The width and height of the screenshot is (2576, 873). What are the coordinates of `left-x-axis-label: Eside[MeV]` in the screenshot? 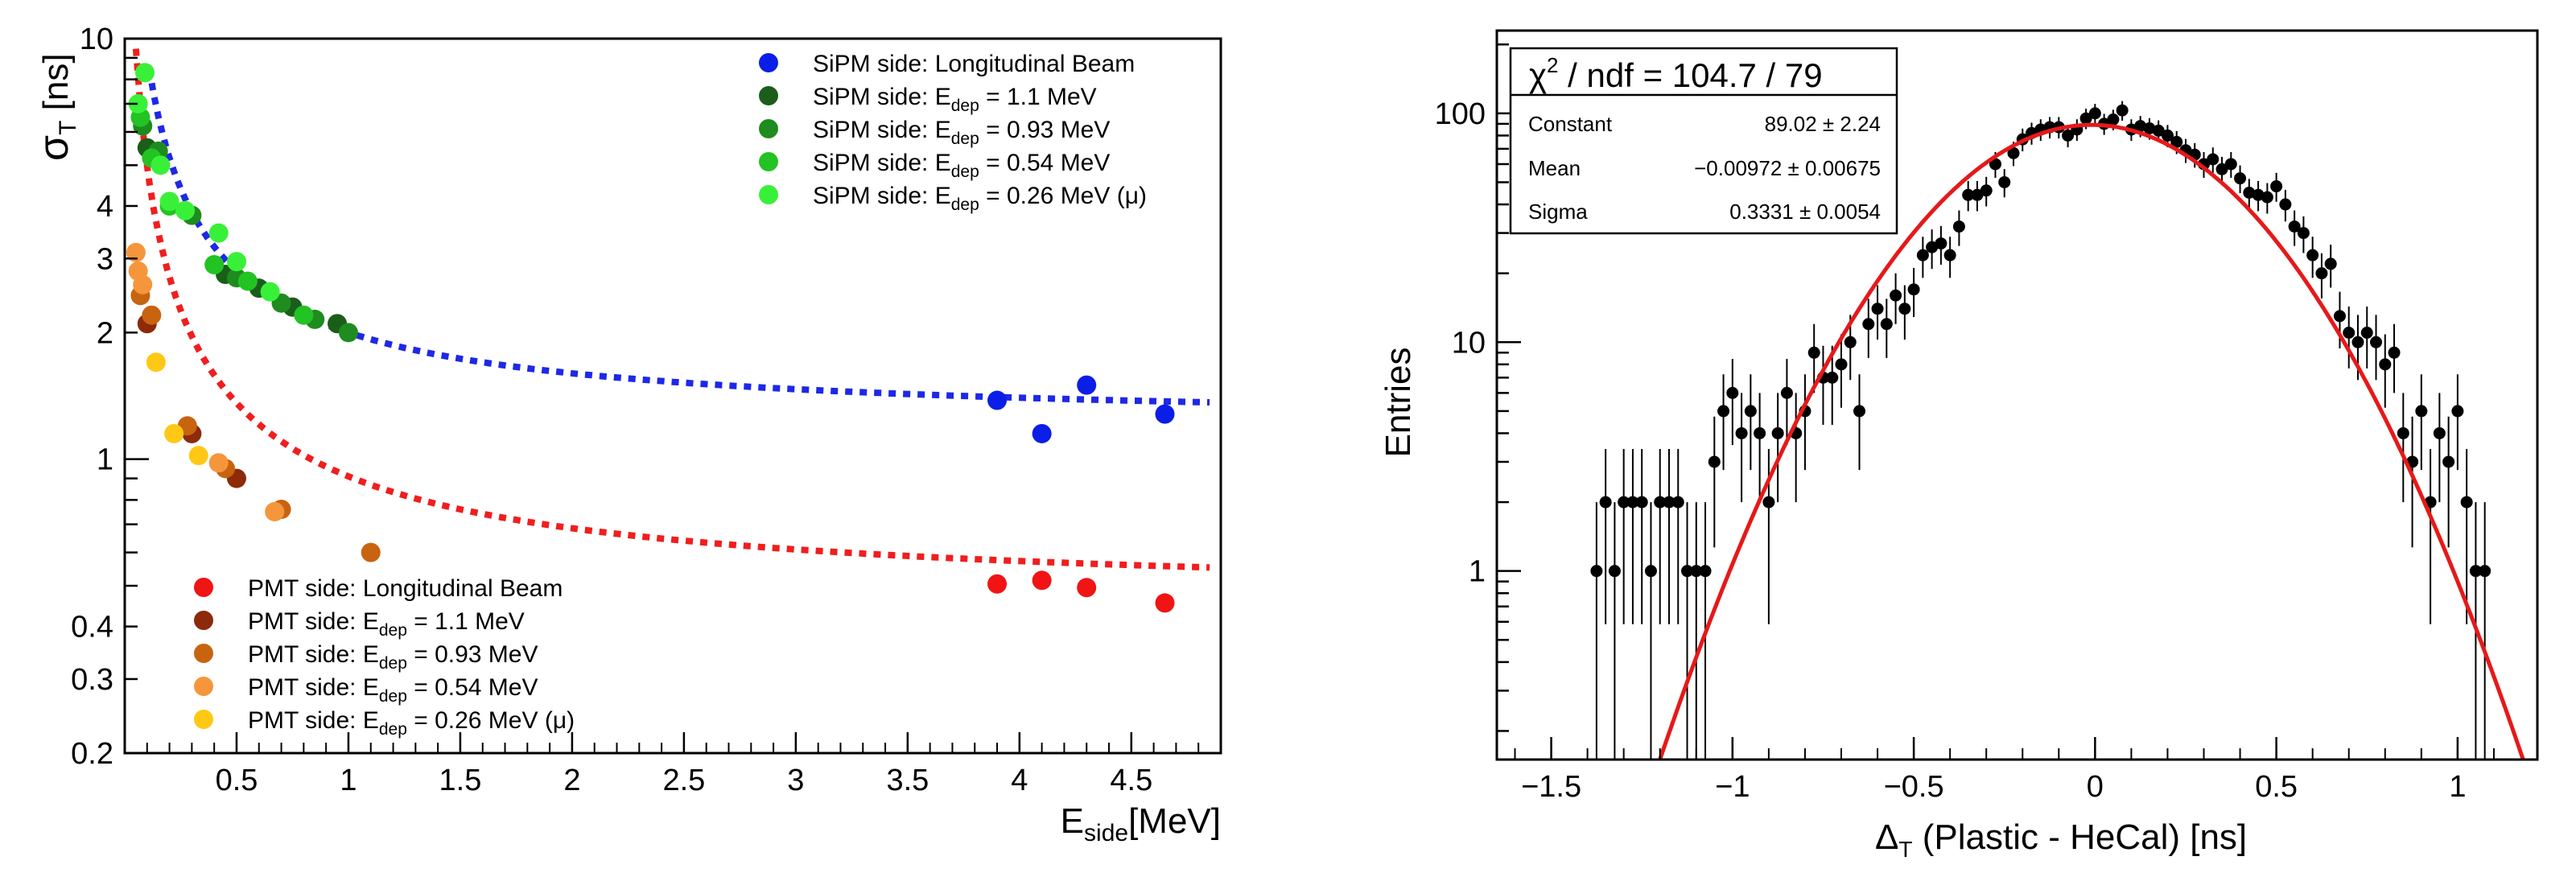 It's located at (1141, 823).